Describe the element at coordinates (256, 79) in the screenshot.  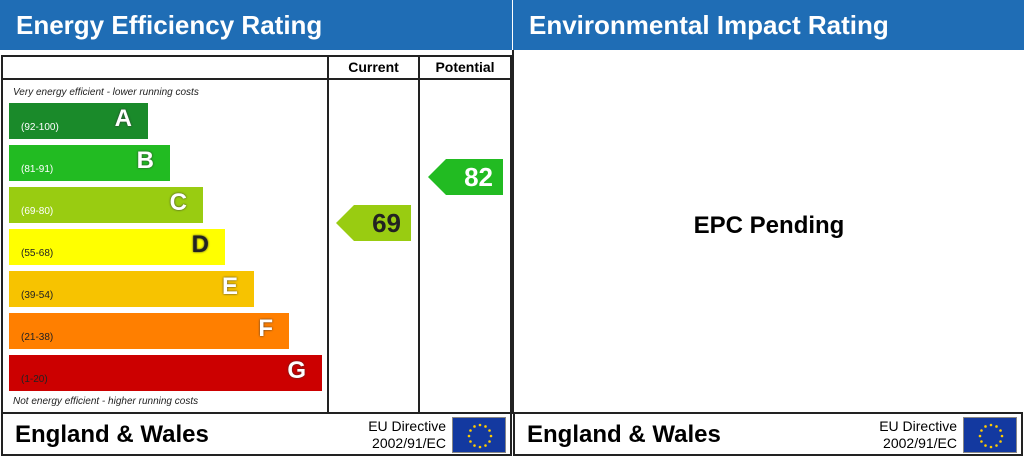
I see `header-divider` at that location.